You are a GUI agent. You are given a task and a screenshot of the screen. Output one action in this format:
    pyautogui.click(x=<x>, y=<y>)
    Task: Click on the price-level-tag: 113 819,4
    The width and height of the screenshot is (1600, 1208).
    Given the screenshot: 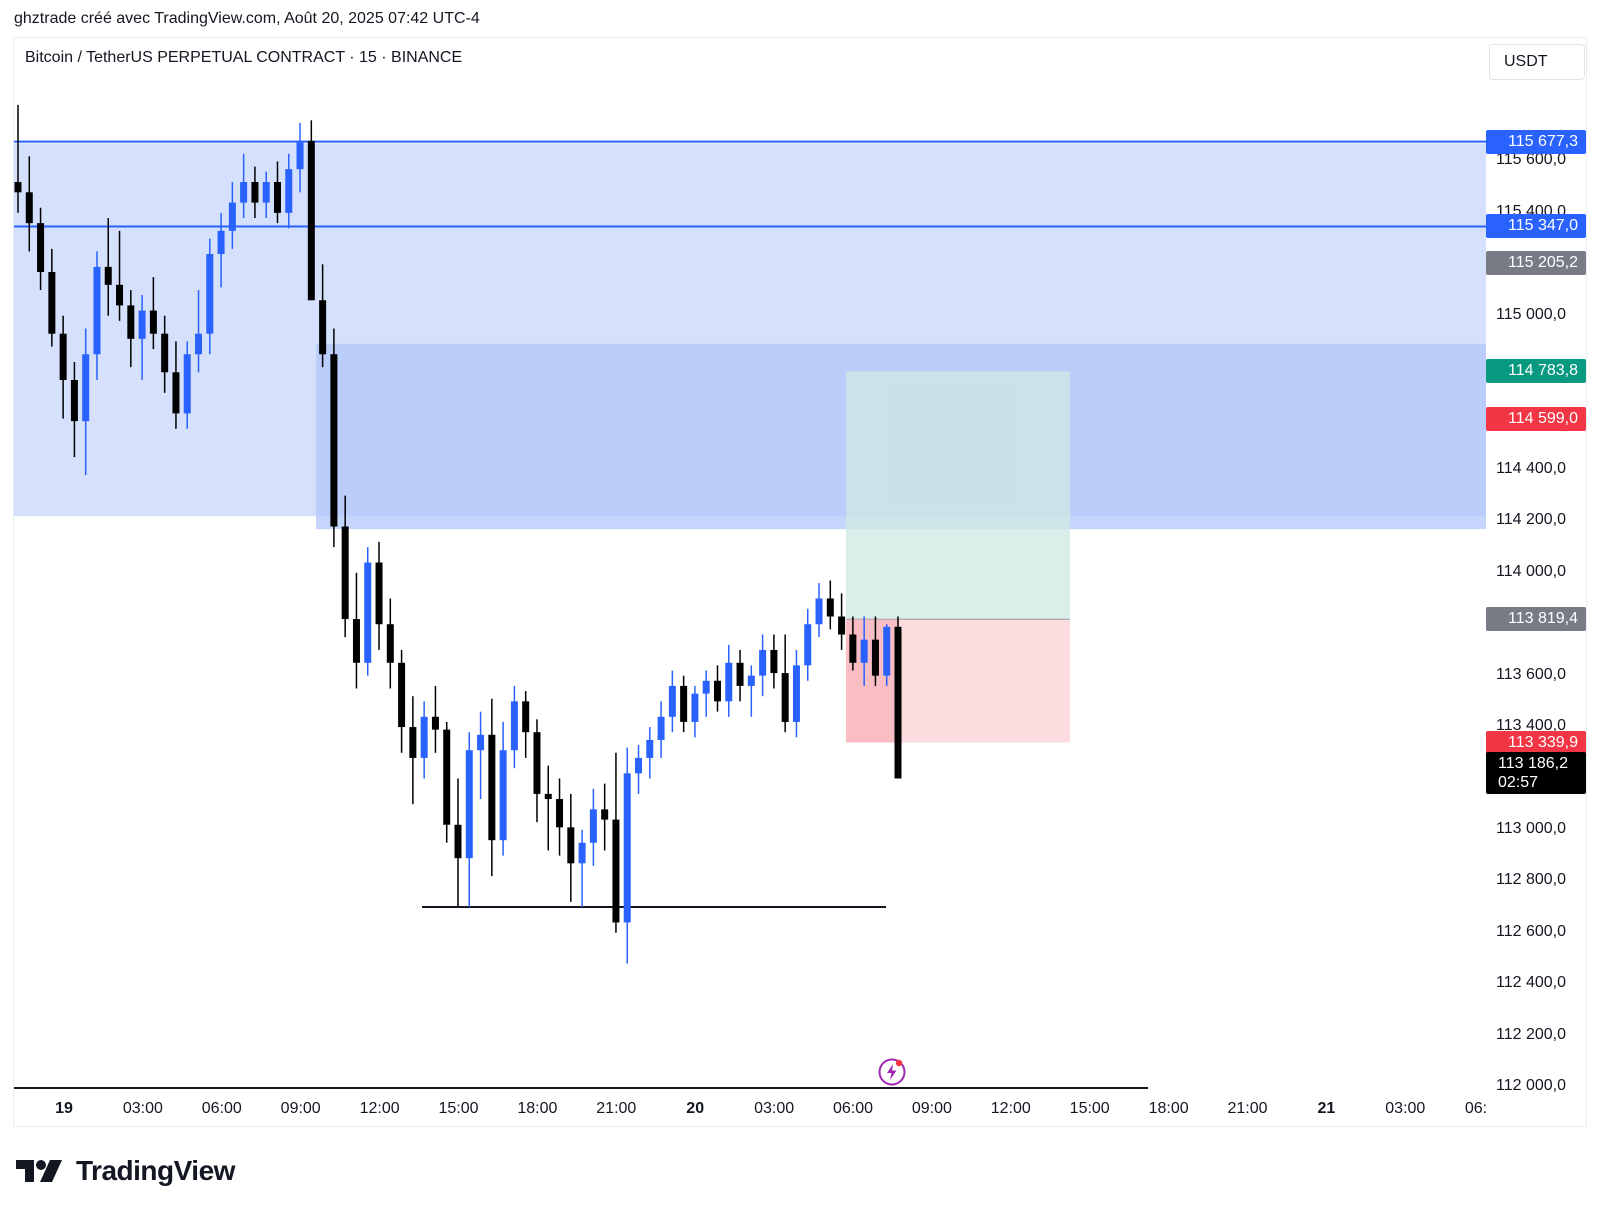 What is the action you would take?
    pyautogui.click(x=1536, y=619)
    